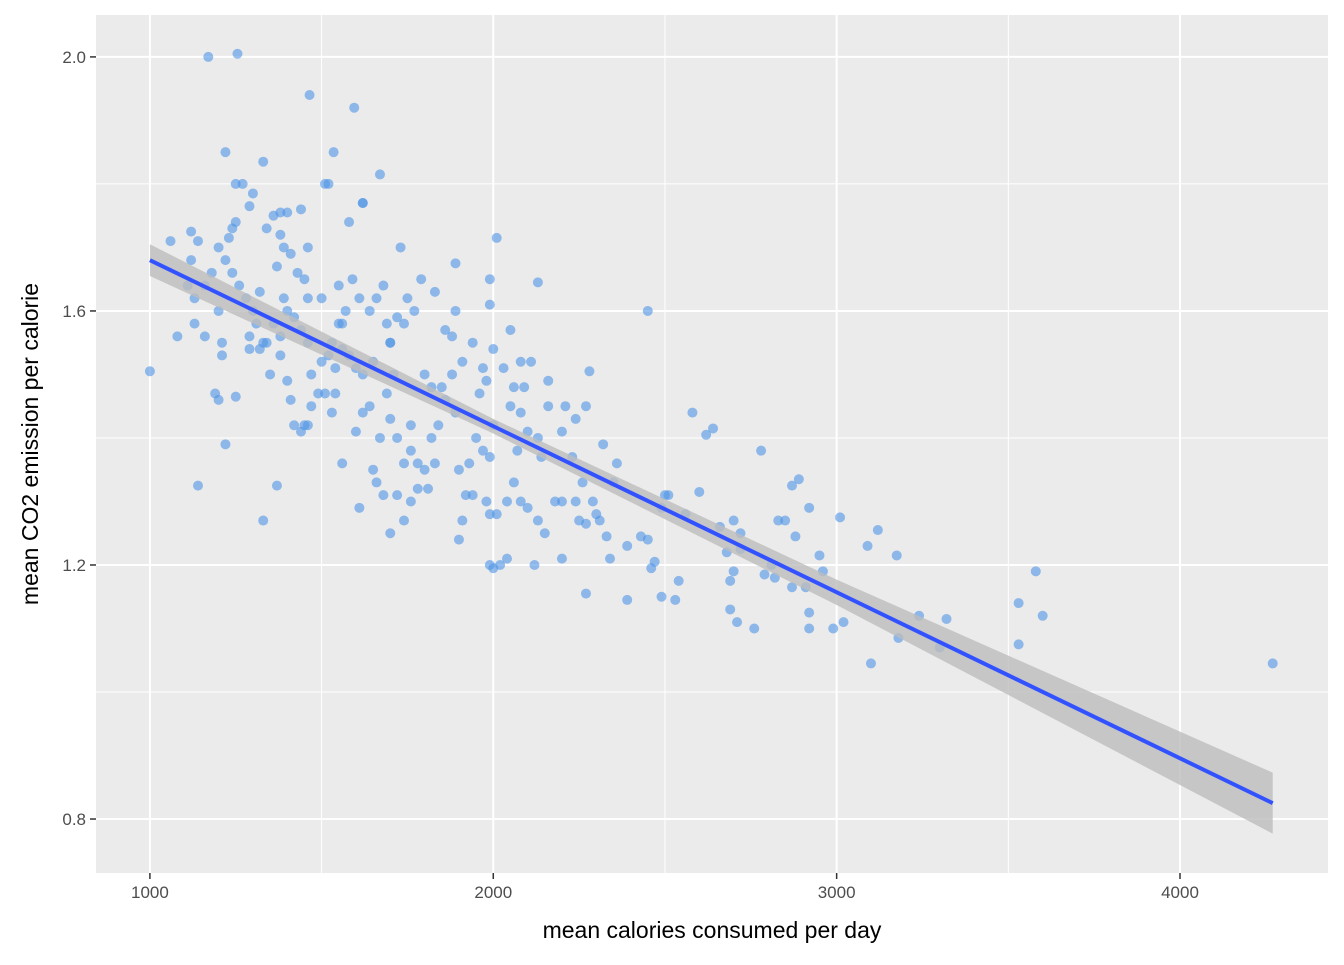  What do you see at coordinates (74, 57) in the screenshot?
I see `y-tick-label: 2.0` at bounding box center [74, 57].